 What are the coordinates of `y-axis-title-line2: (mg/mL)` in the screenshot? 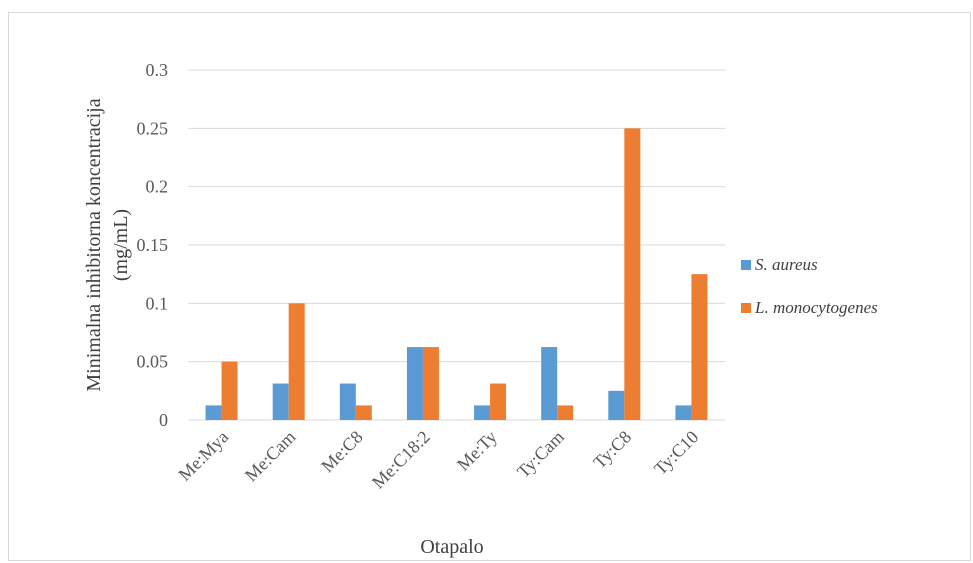 It's located at (121, 245).